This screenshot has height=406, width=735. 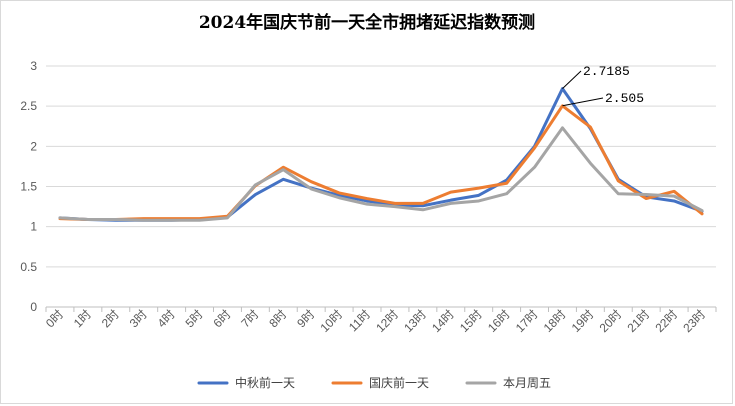 I want to click on y-tick-label: 2.5, so click(x=28, y=106).